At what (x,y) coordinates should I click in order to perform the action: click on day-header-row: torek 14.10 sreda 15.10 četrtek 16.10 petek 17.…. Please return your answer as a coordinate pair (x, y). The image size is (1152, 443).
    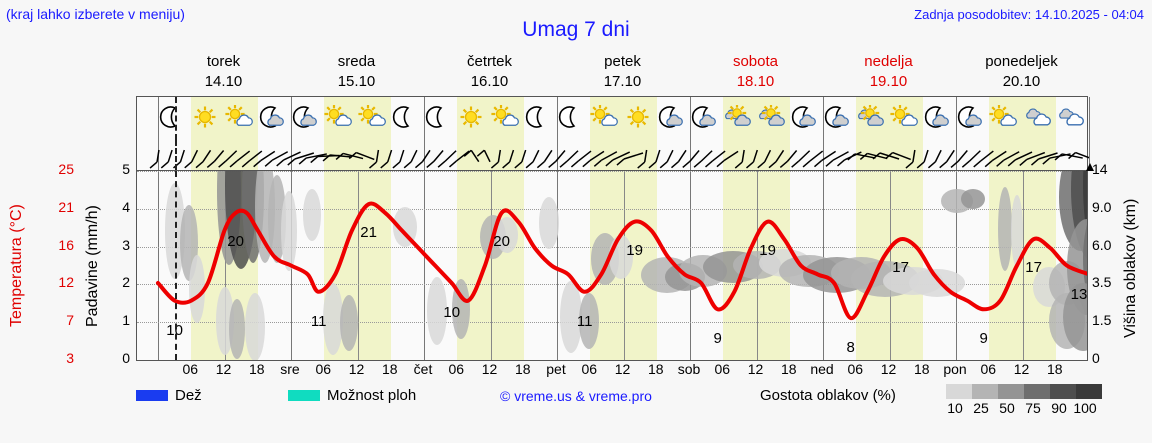
    Looking at the image, I should click on (612, 74).